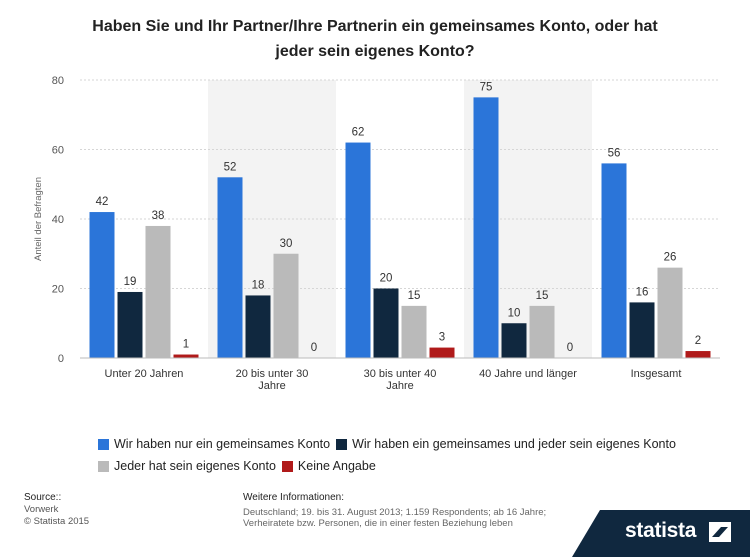 This screenshot has height=557, width=750. Describe the element at coordinates (514, 313) in the screenshot. I see `bar-value-label: 10` at that location.